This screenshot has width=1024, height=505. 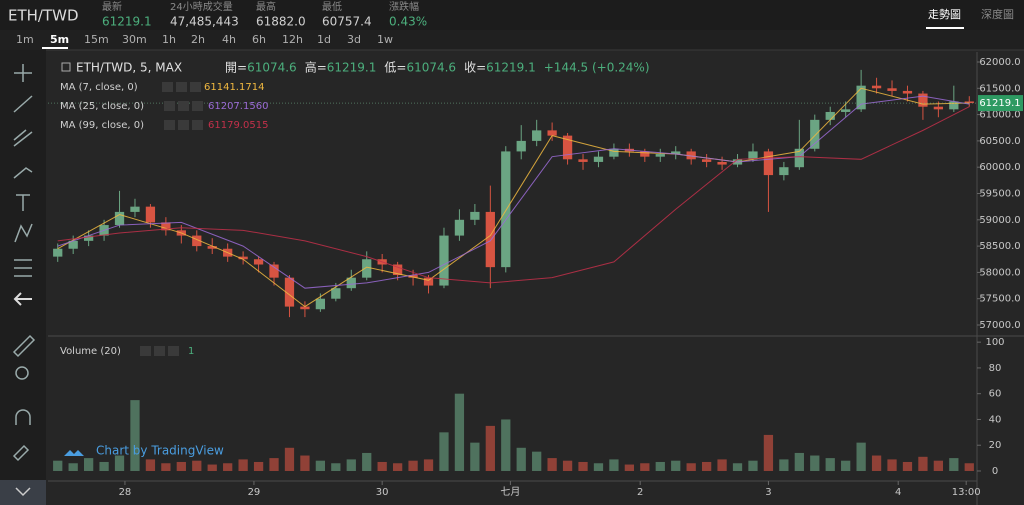 What do you see at coordinates (385, 39) in the screenshot?
I see `interval-button: 1w` at bounding box center [385, 39].